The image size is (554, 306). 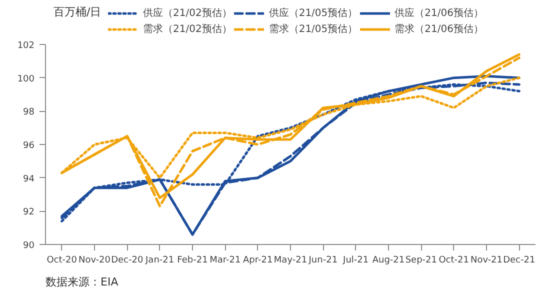 I want to click on x-tick-label: Jul-21, so click(x=355, y=261).